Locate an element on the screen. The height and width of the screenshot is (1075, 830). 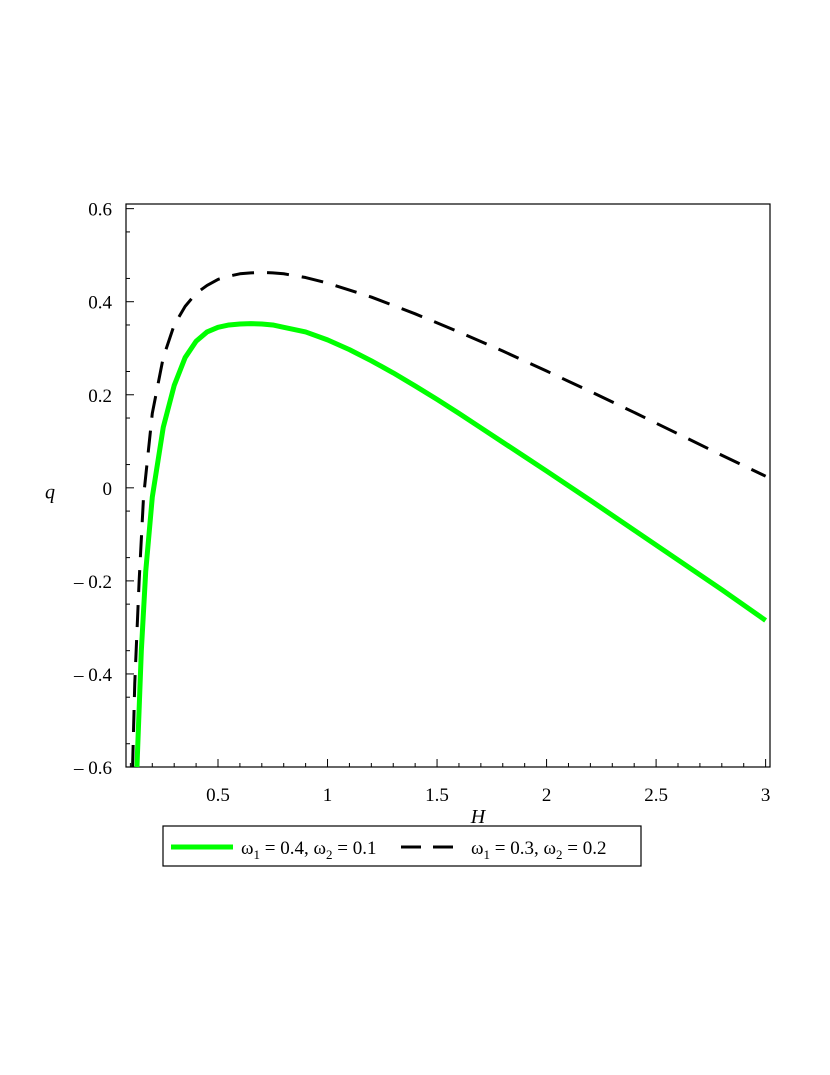
x-tick-label: 1 is located at coordinates (328, 795).